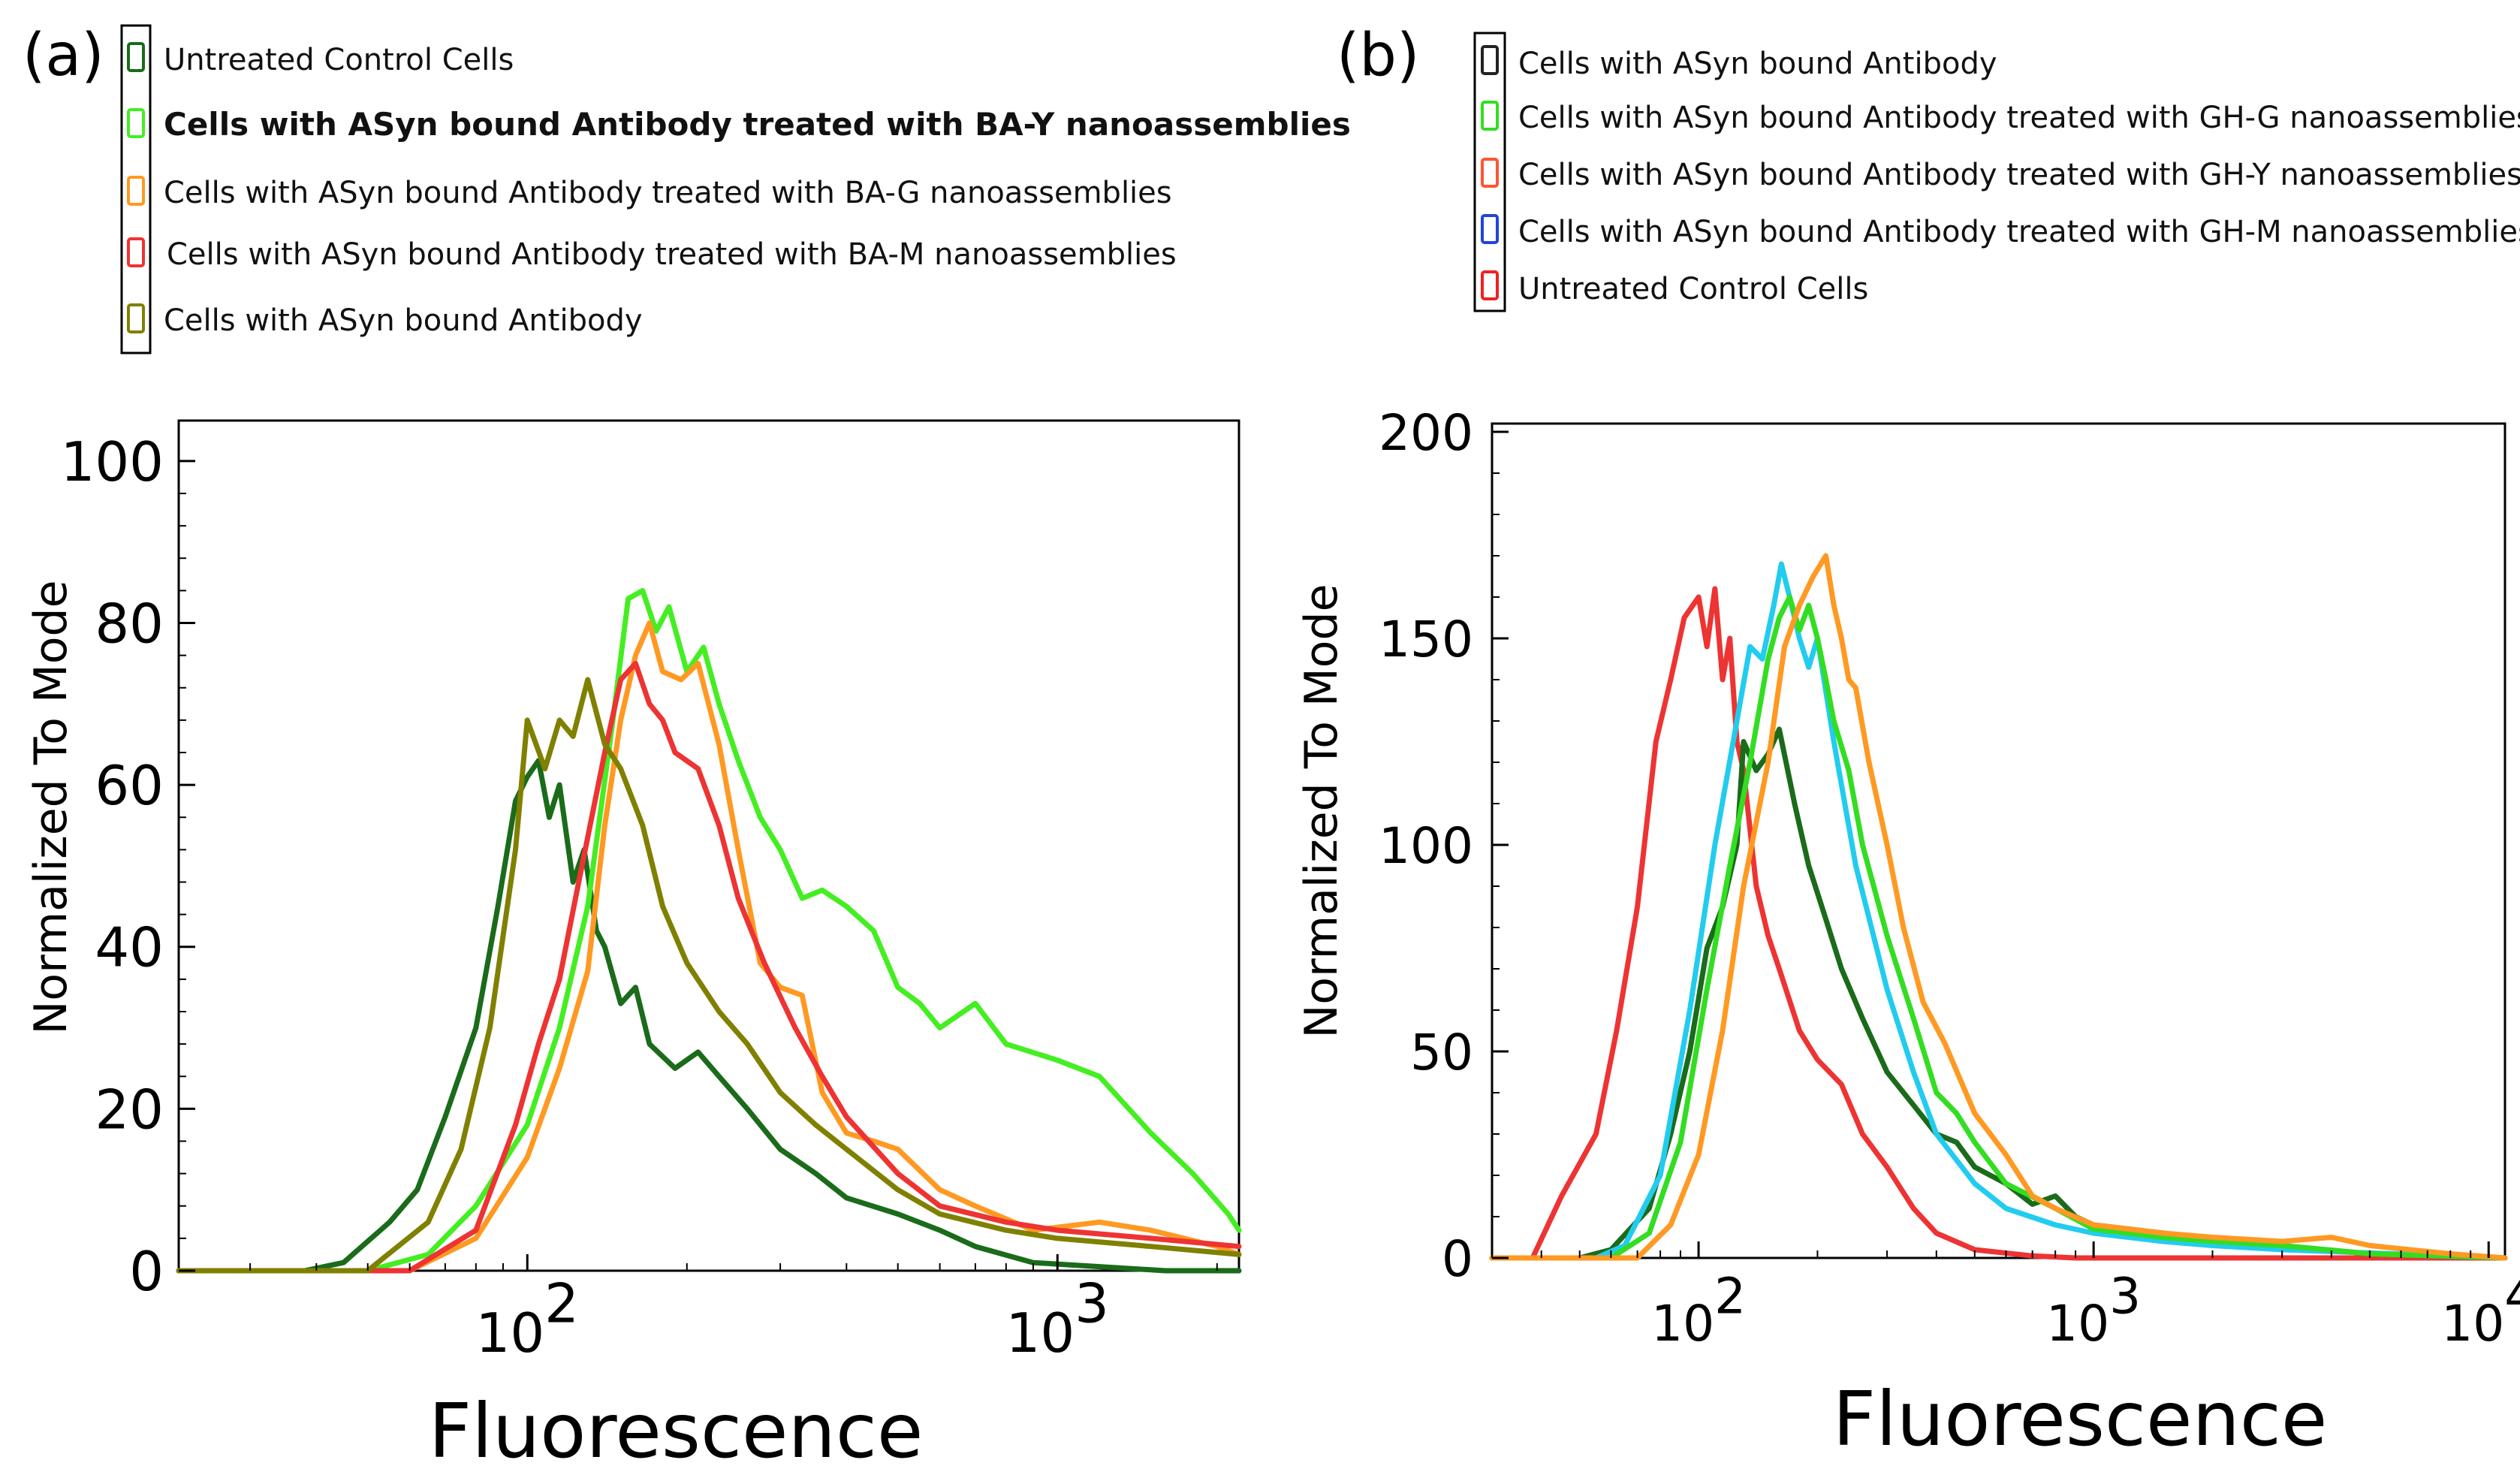 Image resolution: width=2520 pixels, height=1484 pixels. Describe the element at coordinates (129, 1109) in the screenshot. I see `y-tick-label-a: 20` at that location.